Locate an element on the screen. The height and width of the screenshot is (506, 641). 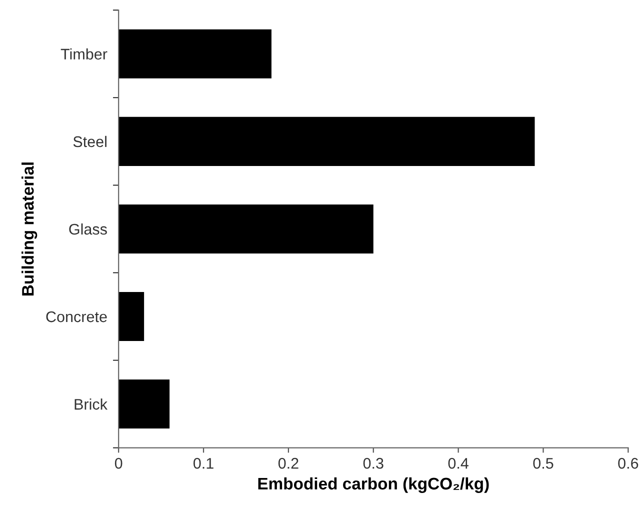
x-tick-label: 0.2 is located at coordinates (288, 463).